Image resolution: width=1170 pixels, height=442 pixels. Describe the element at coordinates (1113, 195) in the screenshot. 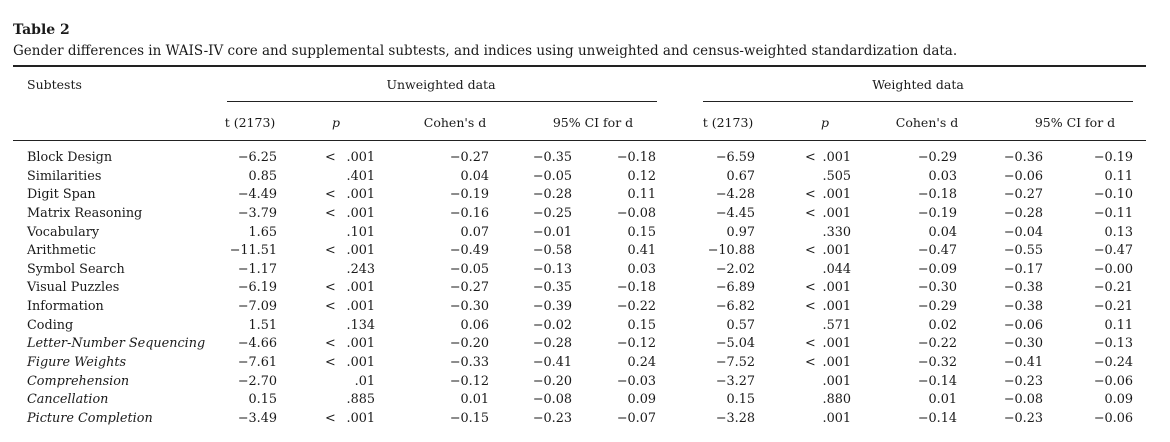

I see `weighted-ci-high: −0.10` at that location.